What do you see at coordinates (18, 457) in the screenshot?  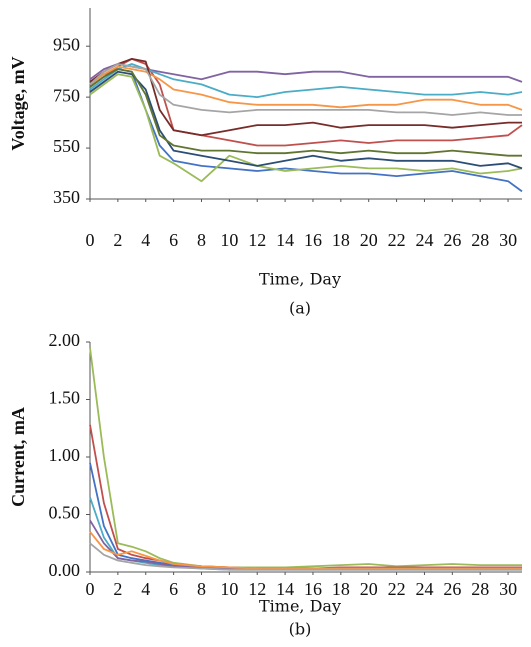 I see `y-axis-title: Current, mA` at bounding box center [18, 457].